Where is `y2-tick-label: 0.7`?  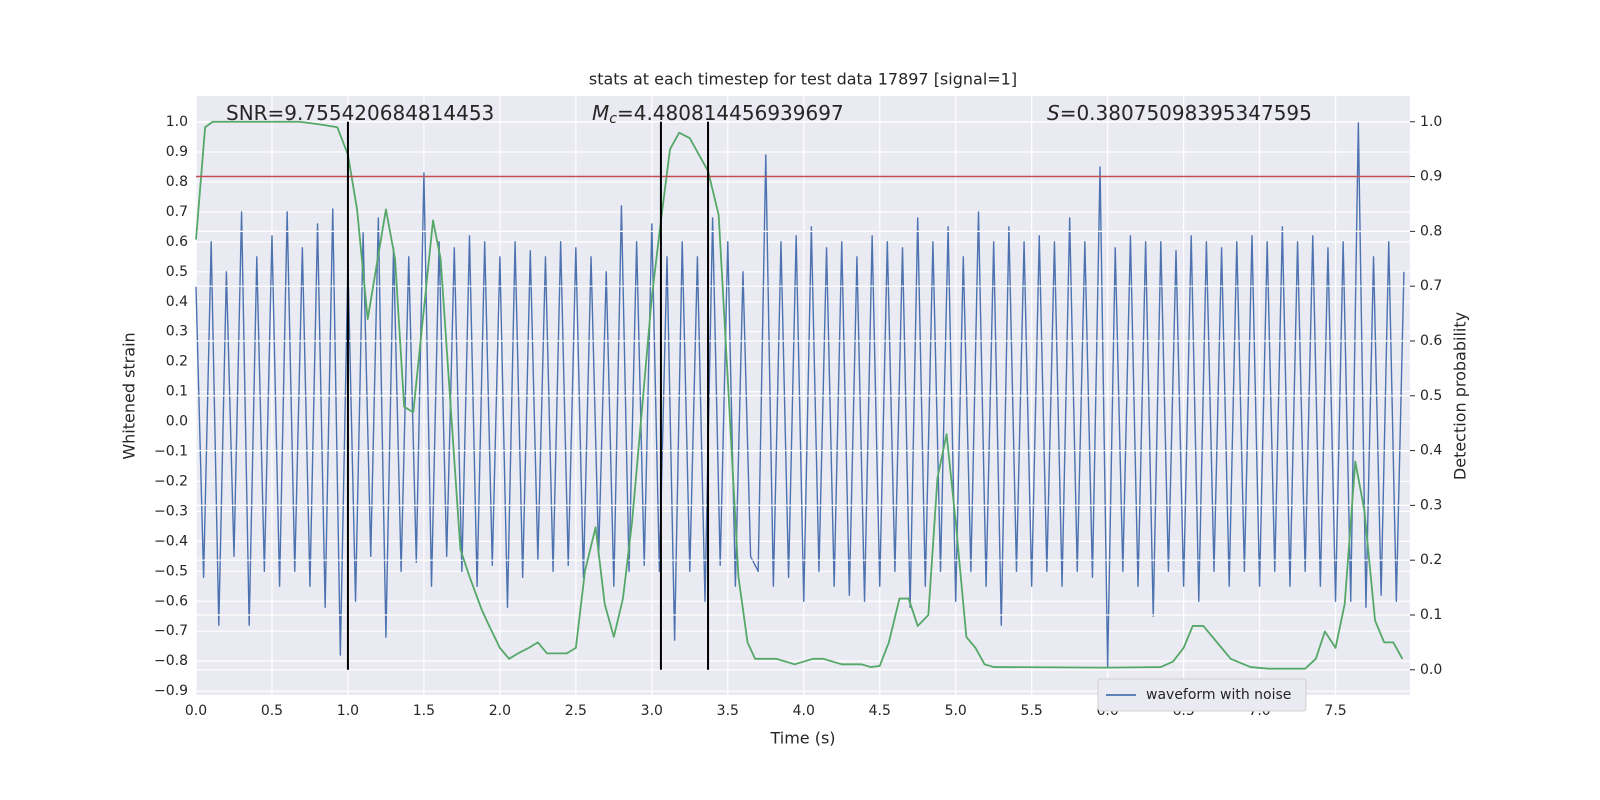 y2-tick-label: 0.7 is located at coordinates (1431, 286).